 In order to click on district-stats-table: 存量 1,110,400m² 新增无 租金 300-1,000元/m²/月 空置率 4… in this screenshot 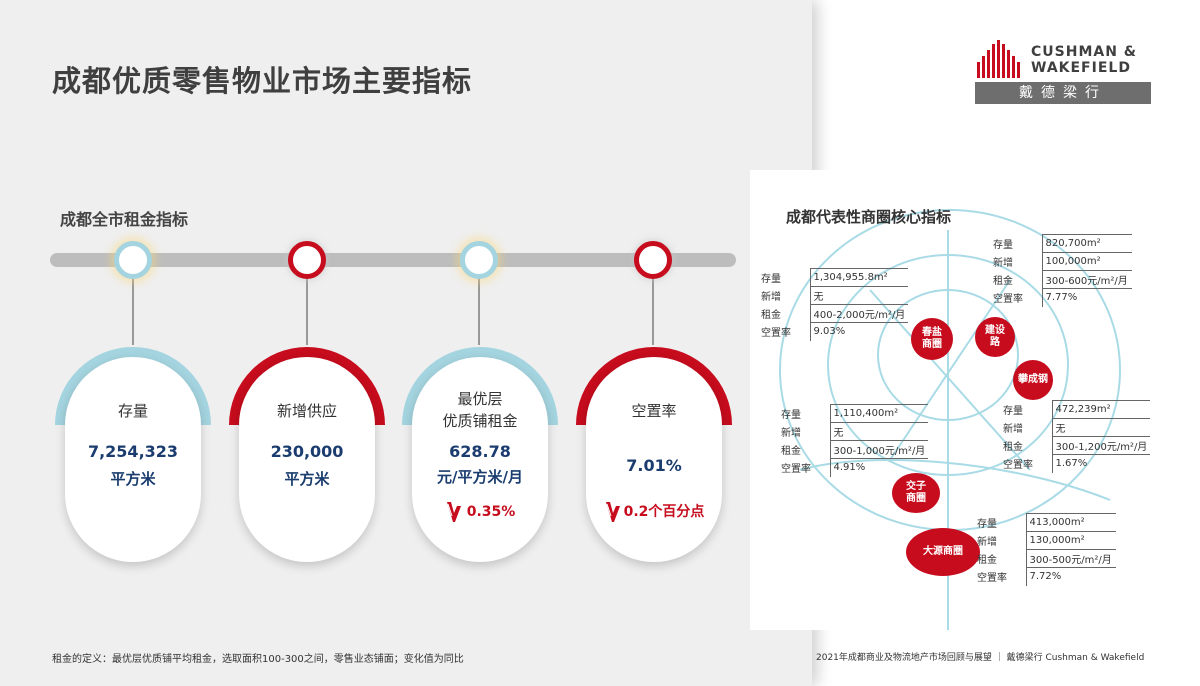, I will do `click(853, 440)`.